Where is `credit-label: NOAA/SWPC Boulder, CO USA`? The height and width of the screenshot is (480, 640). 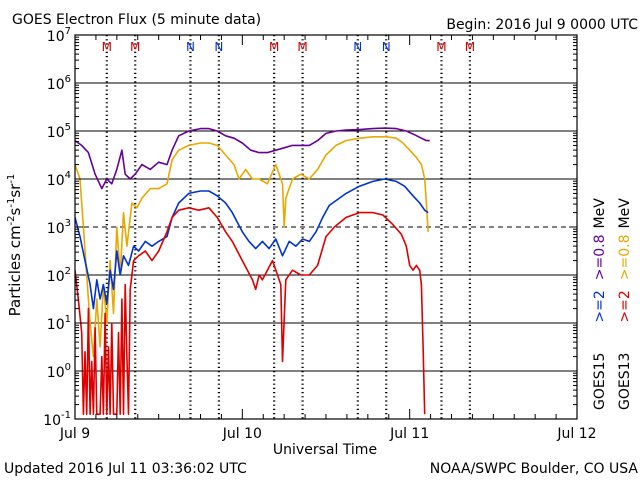 credit-label: NOAA/SWPC Boulder, CO USA is located at coordinates (534, 469).